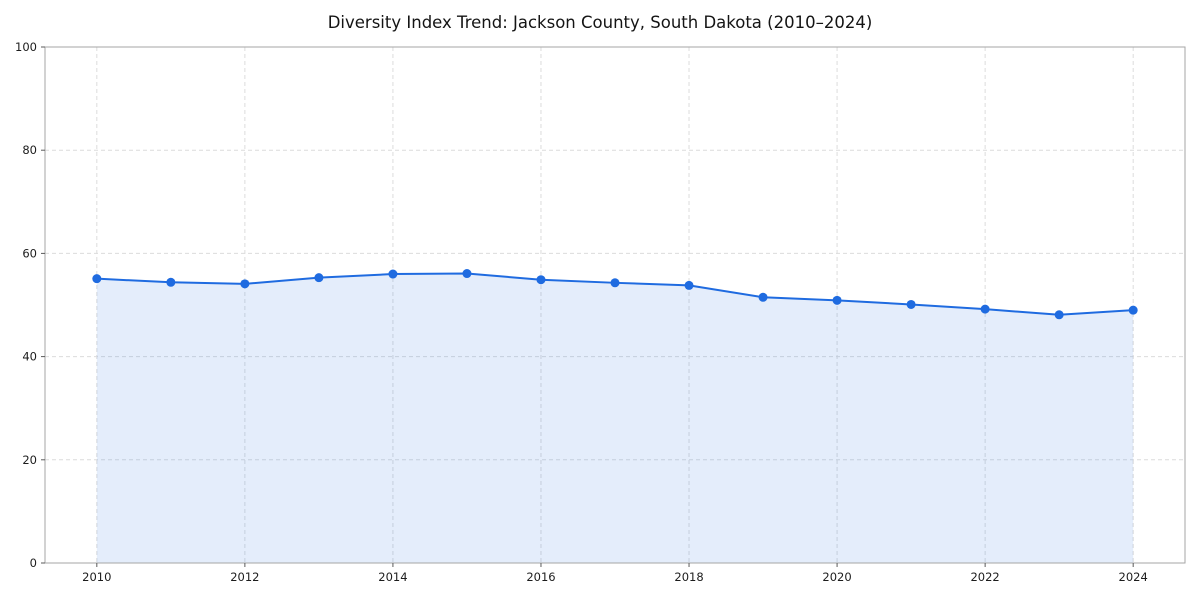 Image resolution: width=1200 pixels, height=600 pixels. Describe the element at coordinates (1133, 577) in the screenshot. I see `x-axis-tick-label: 2024` at that location.